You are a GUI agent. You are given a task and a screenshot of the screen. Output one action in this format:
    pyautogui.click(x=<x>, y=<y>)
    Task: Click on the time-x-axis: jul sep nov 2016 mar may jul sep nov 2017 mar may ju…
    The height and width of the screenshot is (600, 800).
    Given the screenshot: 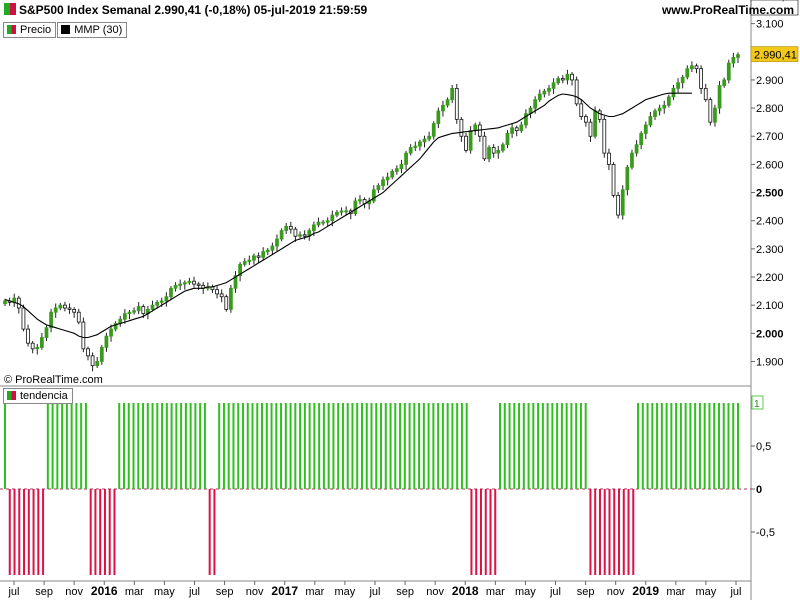 What is the action you would take?
    pyautogui.click(x=374, y=589)
    